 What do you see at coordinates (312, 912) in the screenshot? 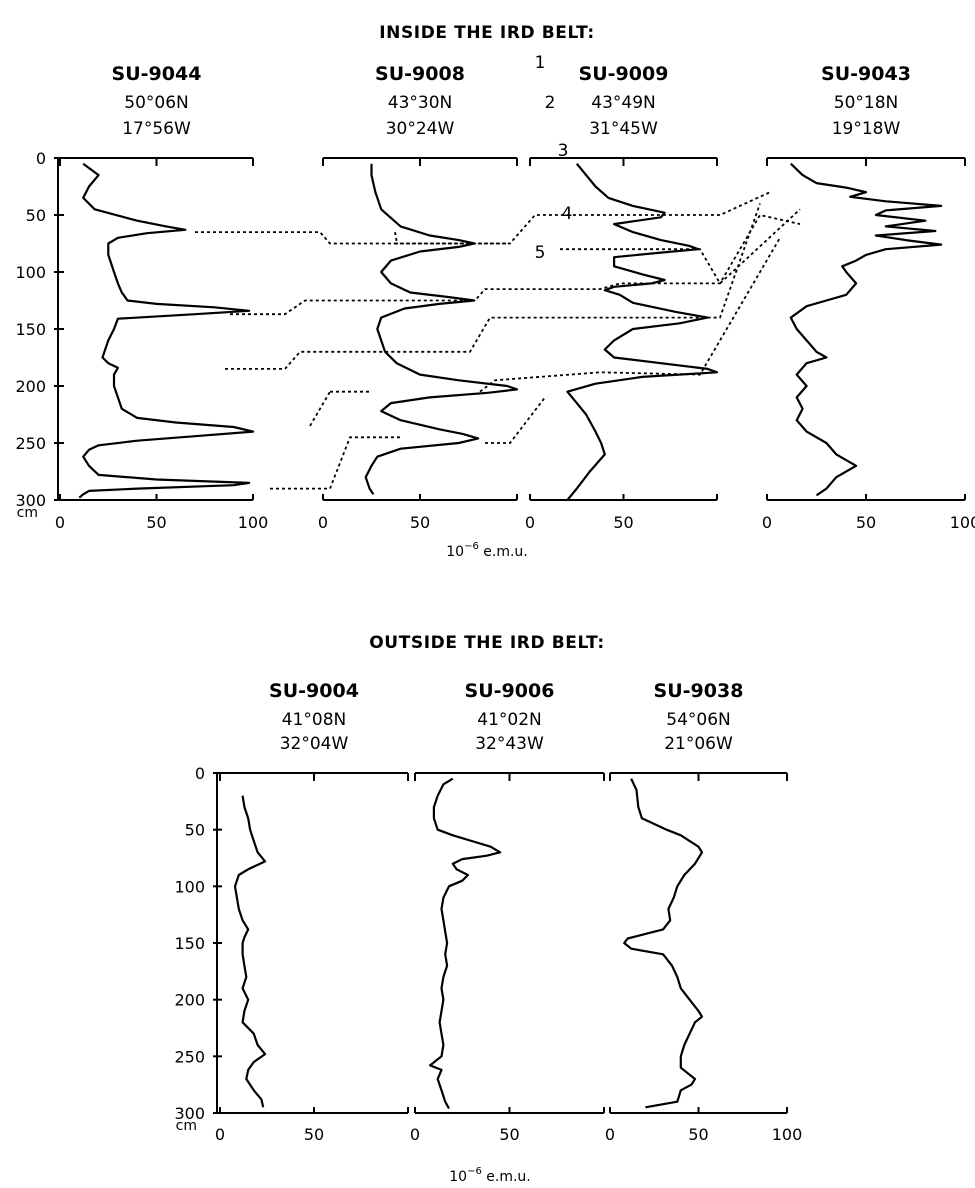
I see `core-panel-su-9004: SU-9004 41°08N 32°04W 0 50` at bounding box center [312, 912].